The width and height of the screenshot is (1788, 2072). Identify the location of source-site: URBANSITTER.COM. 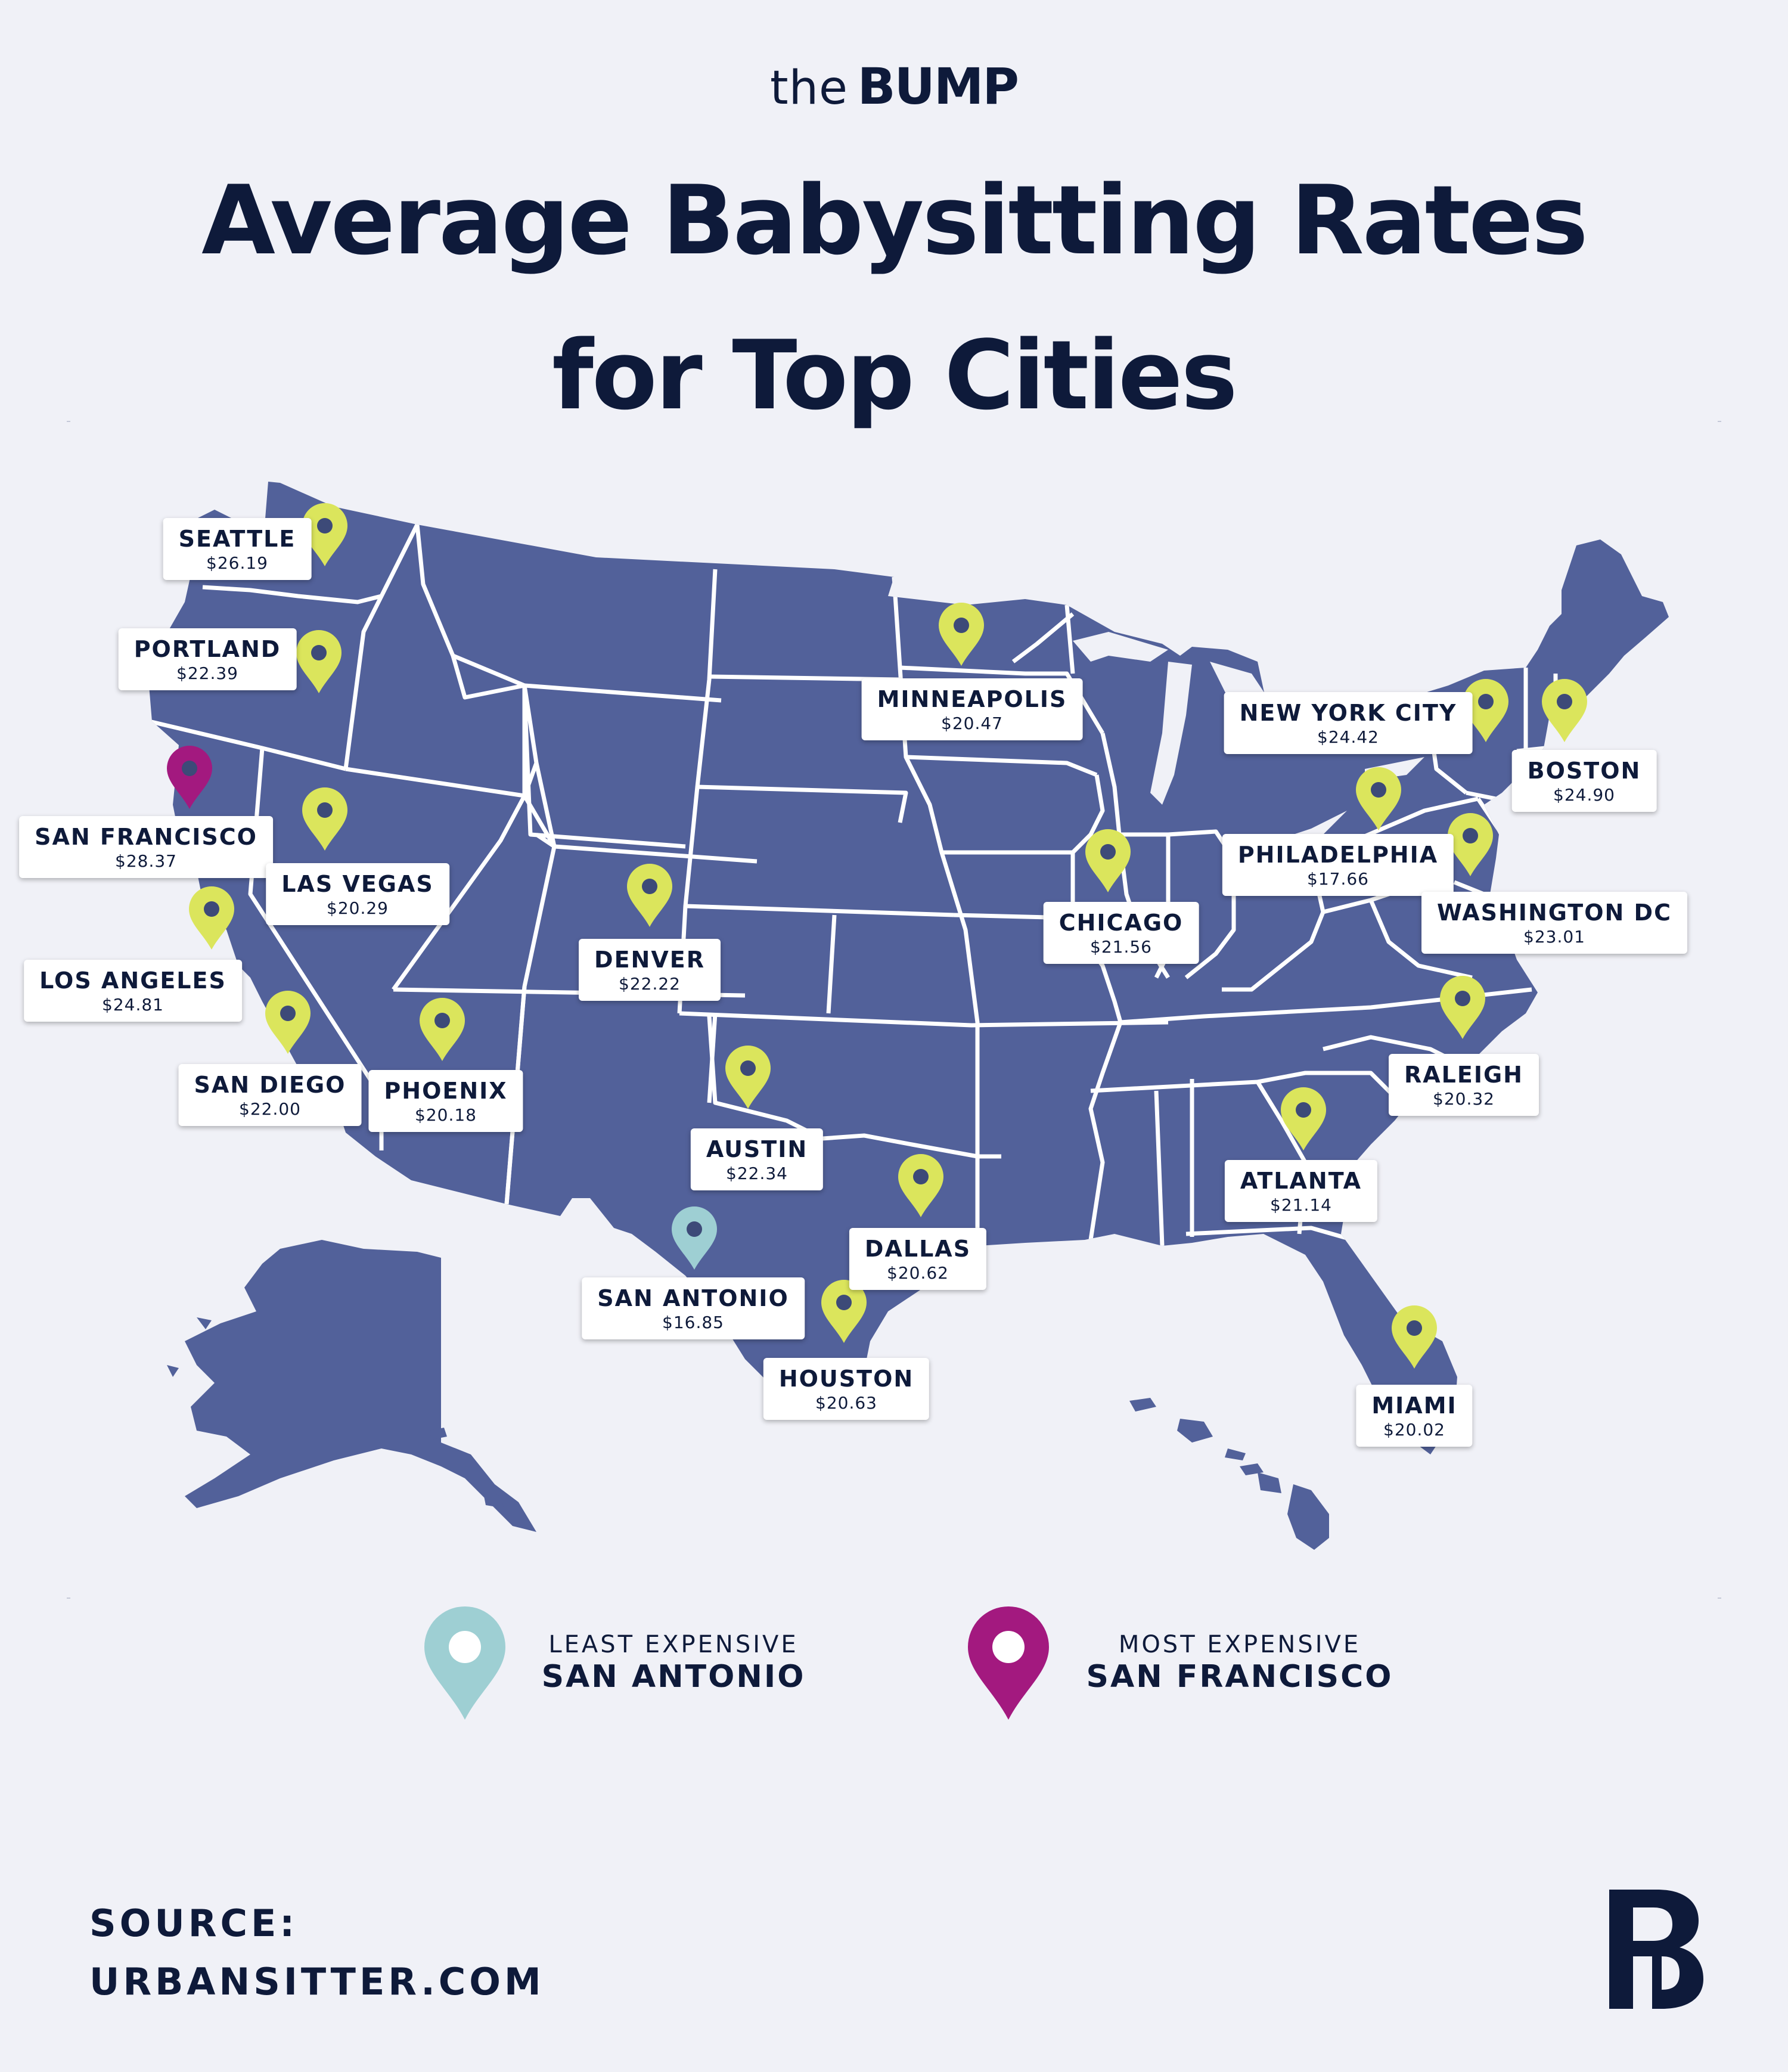
(317, 1982).